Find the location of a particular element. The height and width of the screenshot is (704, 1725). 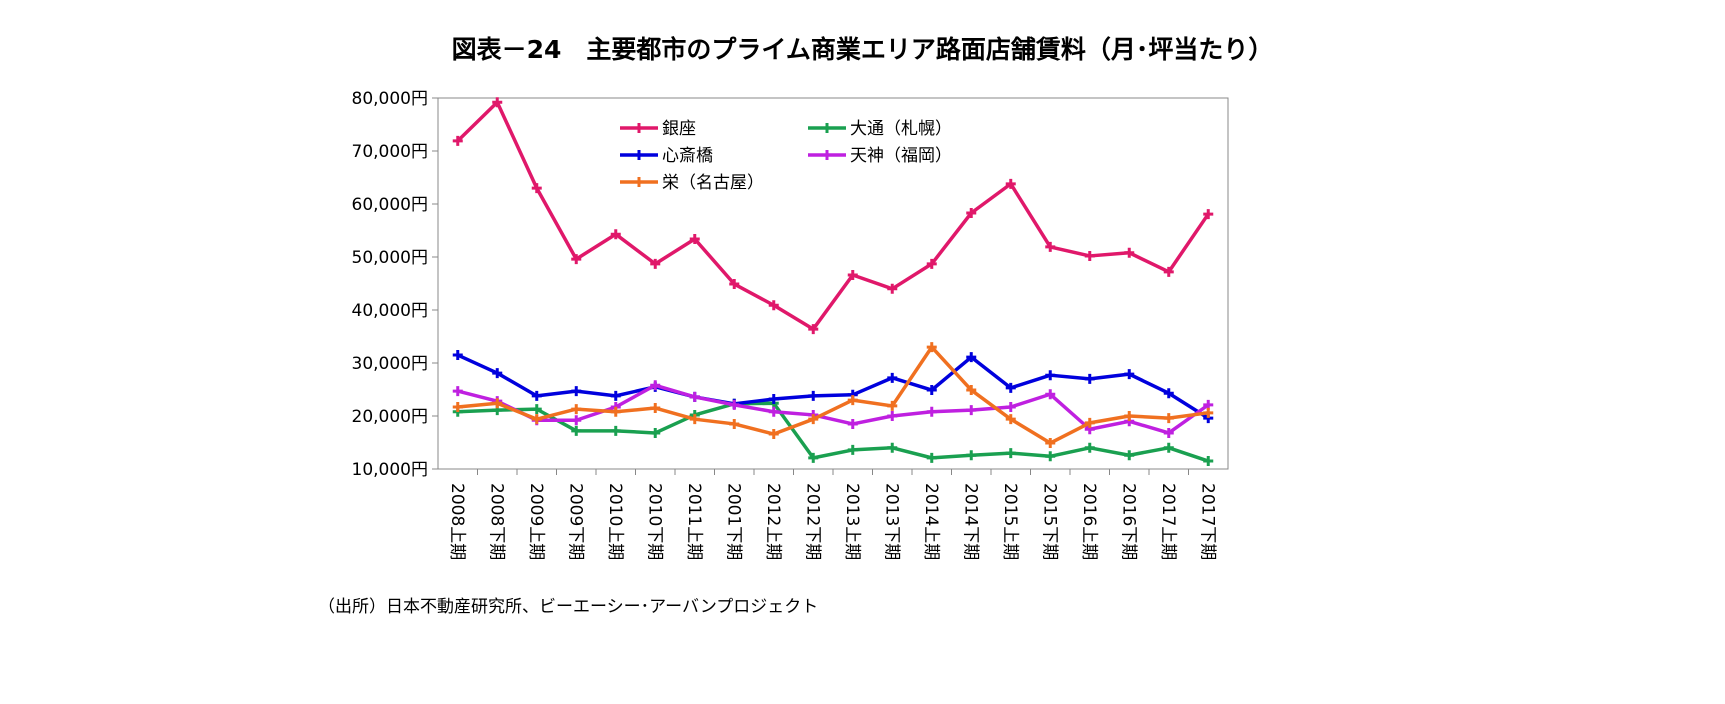

y-tick-label: 20,000円 is located at coordinates (390, 417).